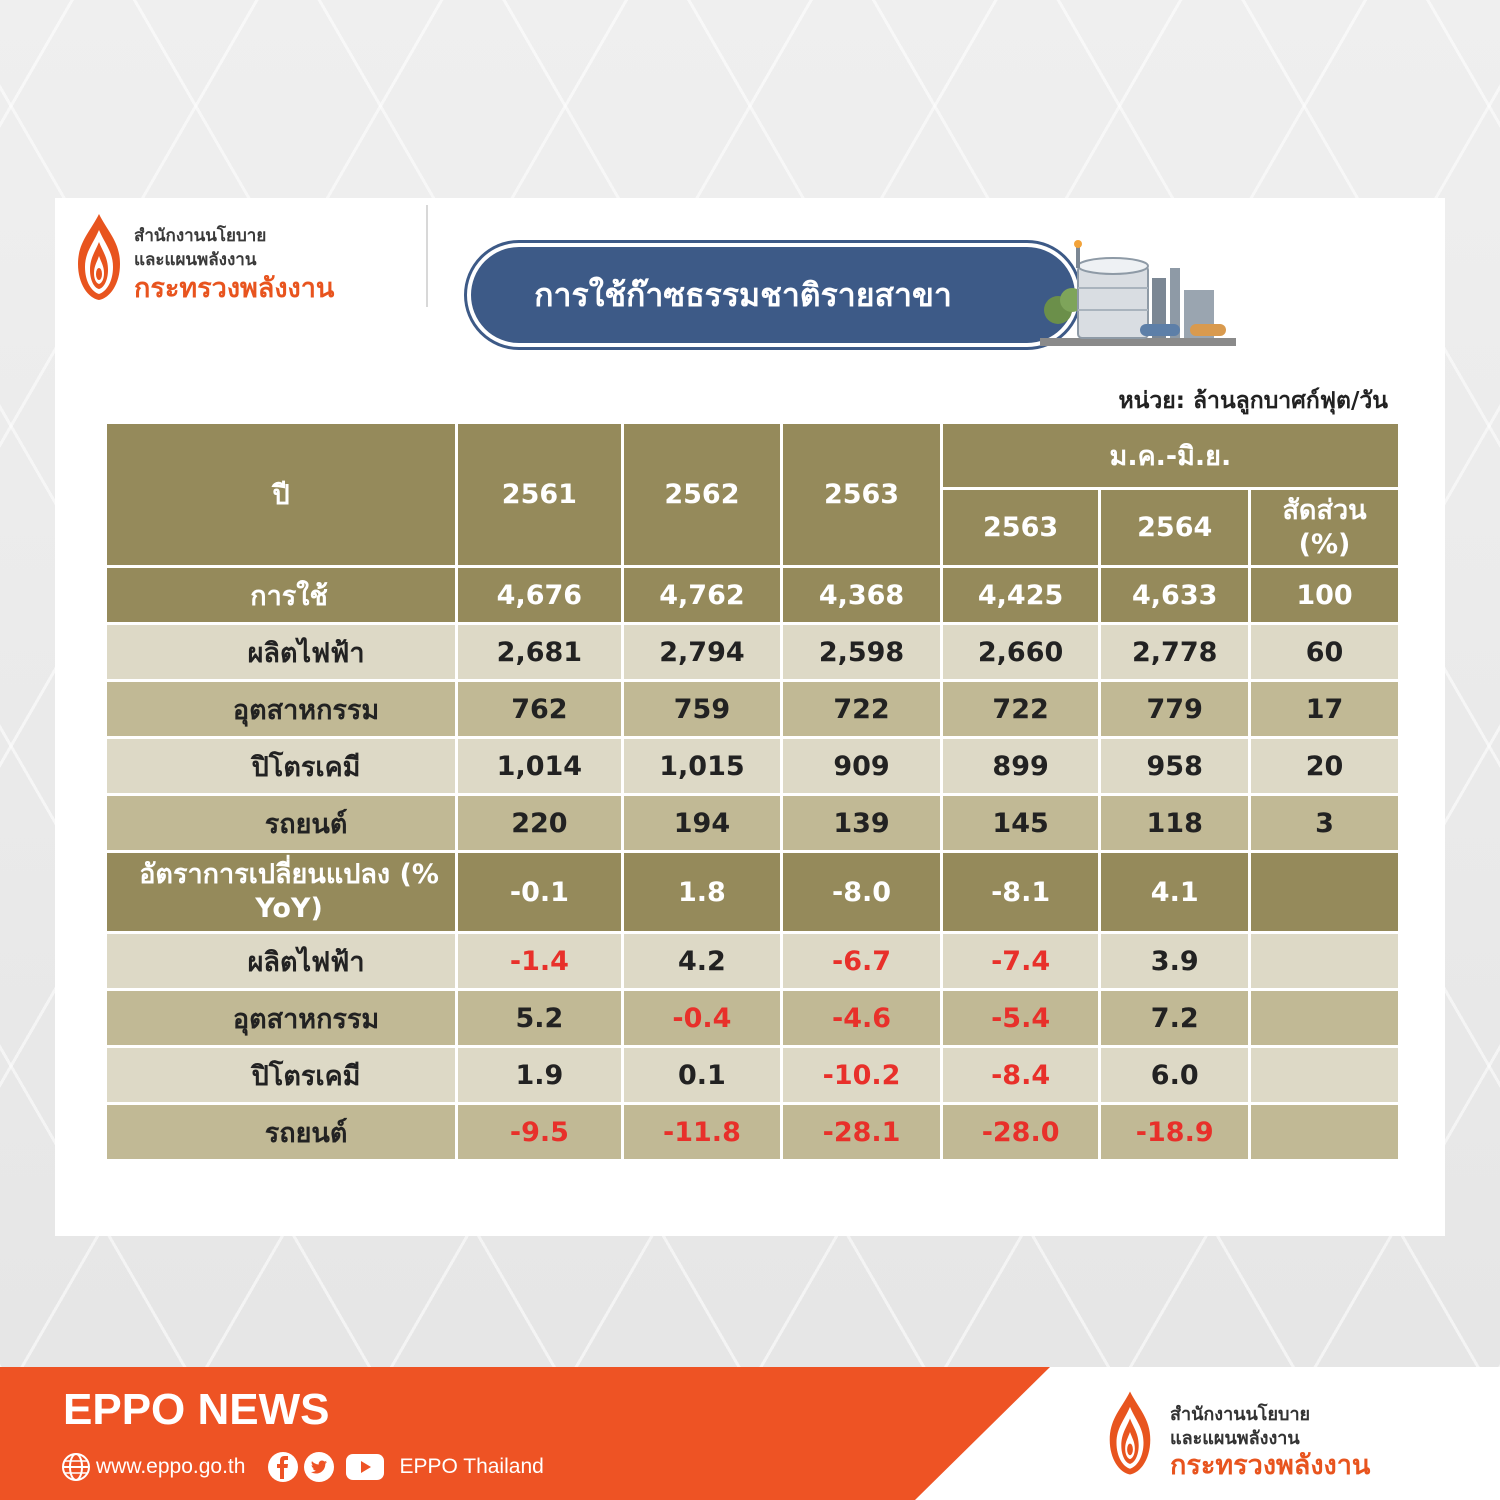 The width and height of the screenshot is (1500, 1500). What do you see at coordinates (1020, 1075) in the screenshot?
I see `table-cell: -8.4` at bounding box center [1020, 1075].